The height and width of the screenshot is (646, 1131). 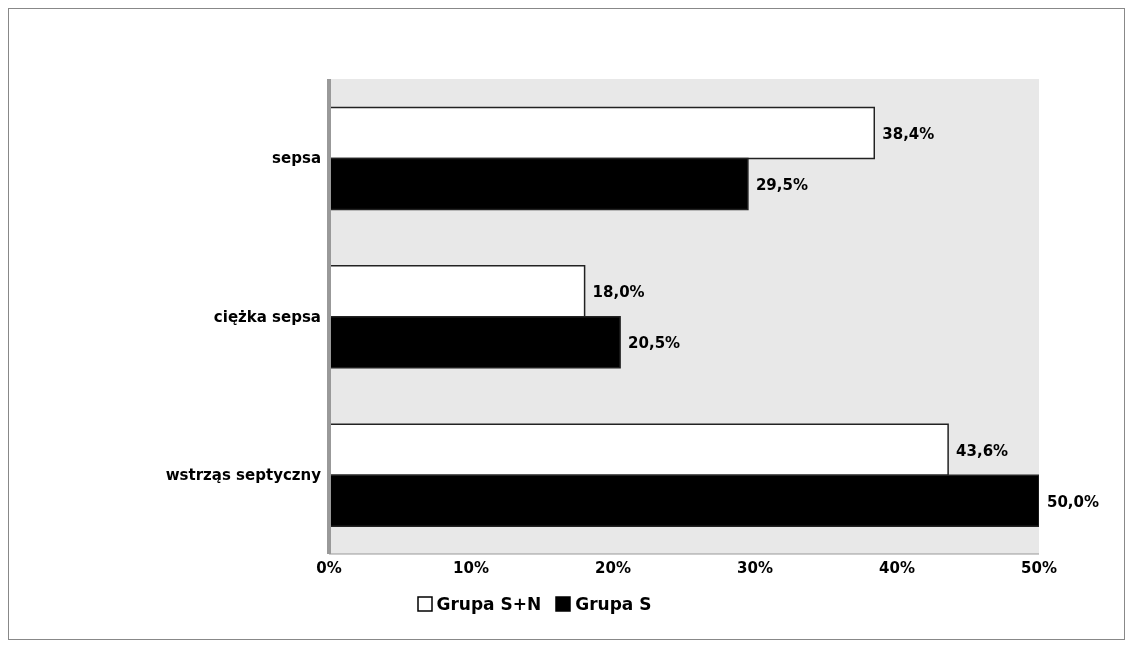 What do you see at coordinates (471, 567) in the screenshot?
I see `x-tick-label: 10%` at bounding box center [471, 567].